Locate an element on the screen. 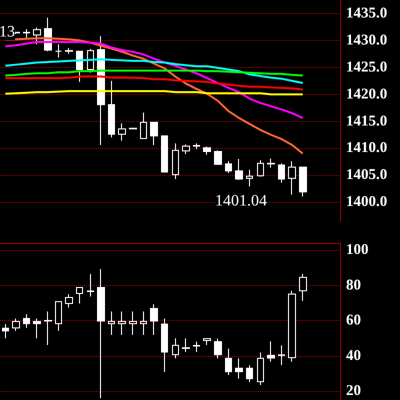  y-tick-label: 80 is located at coordinates (353, 285).